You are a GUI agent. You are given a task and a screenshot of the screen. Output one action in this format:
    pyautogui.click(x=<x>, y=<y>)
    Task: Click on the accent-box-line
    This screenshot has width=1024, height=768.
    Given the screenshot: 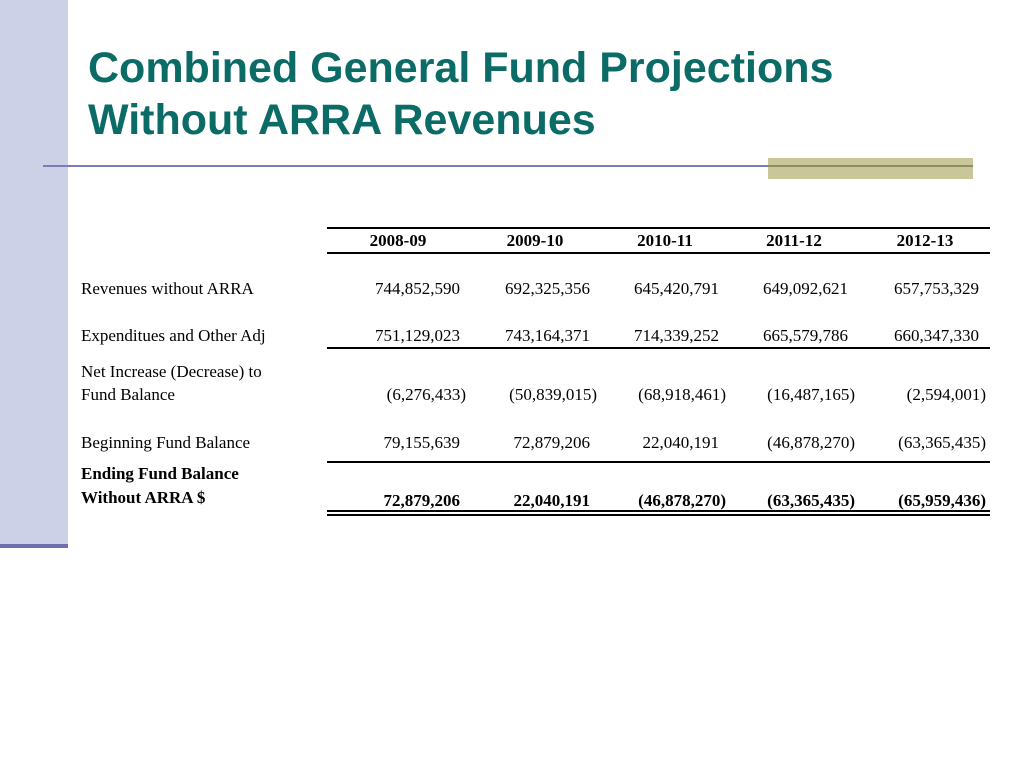 What is the action you would take?
    pyautogui.click(x=870, y=166)
    